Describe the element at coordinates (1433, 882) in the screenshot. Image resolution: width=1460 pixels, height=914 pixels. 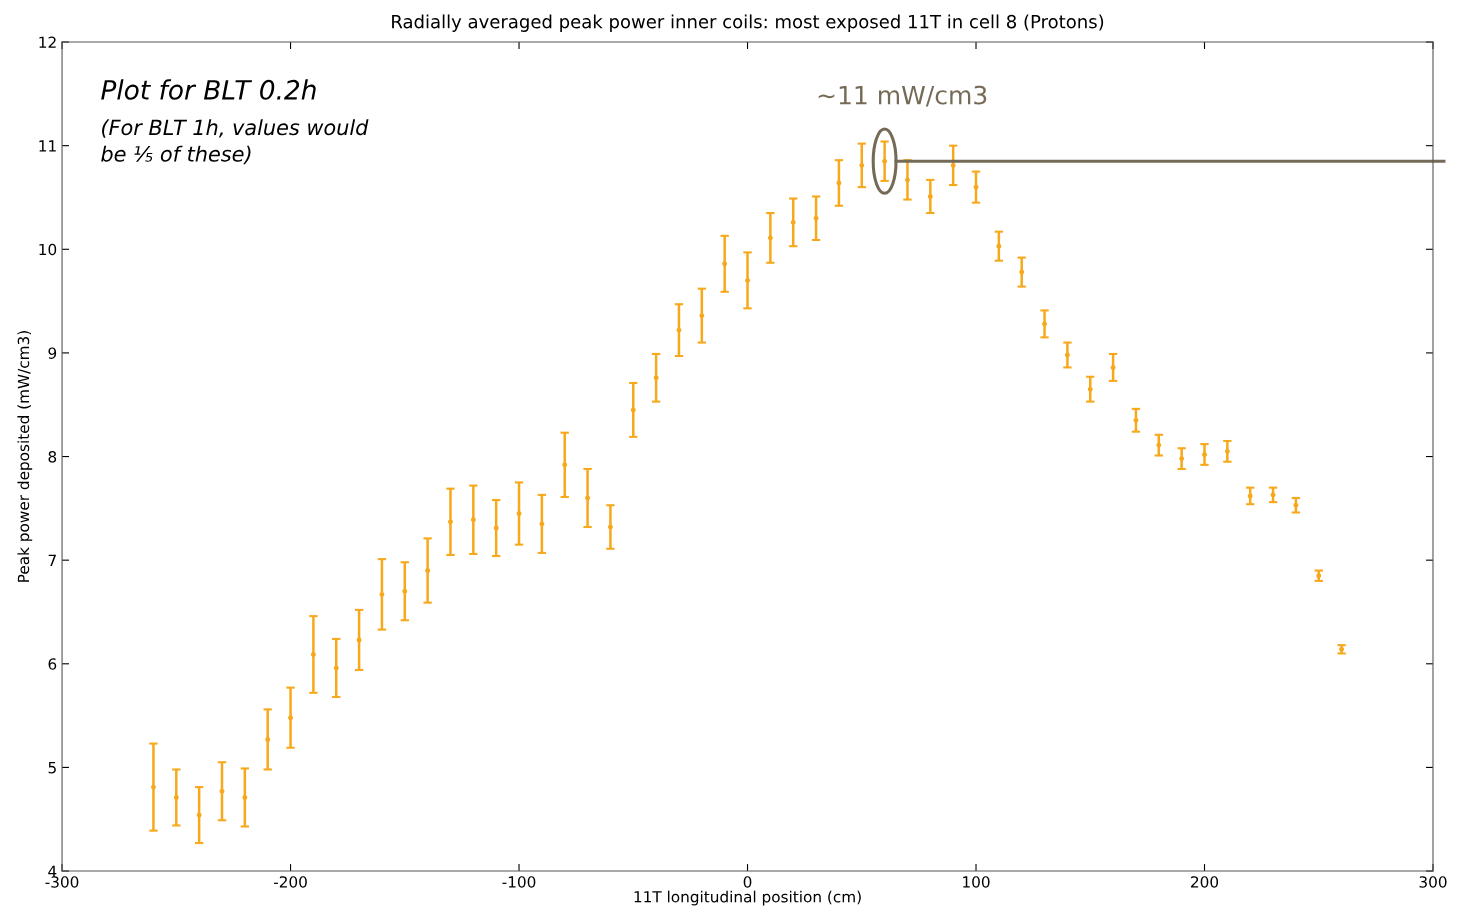
I see `x-tick-label: 300` at that location.